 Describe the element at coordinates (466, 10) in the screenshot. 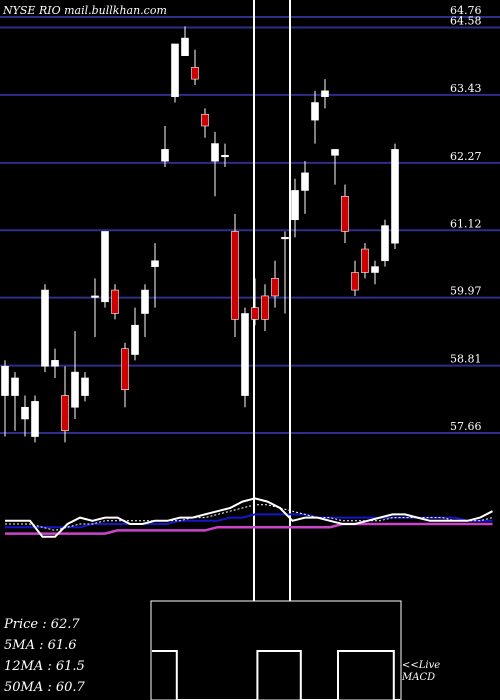

I see `price-level-label: 64.76` at that location.